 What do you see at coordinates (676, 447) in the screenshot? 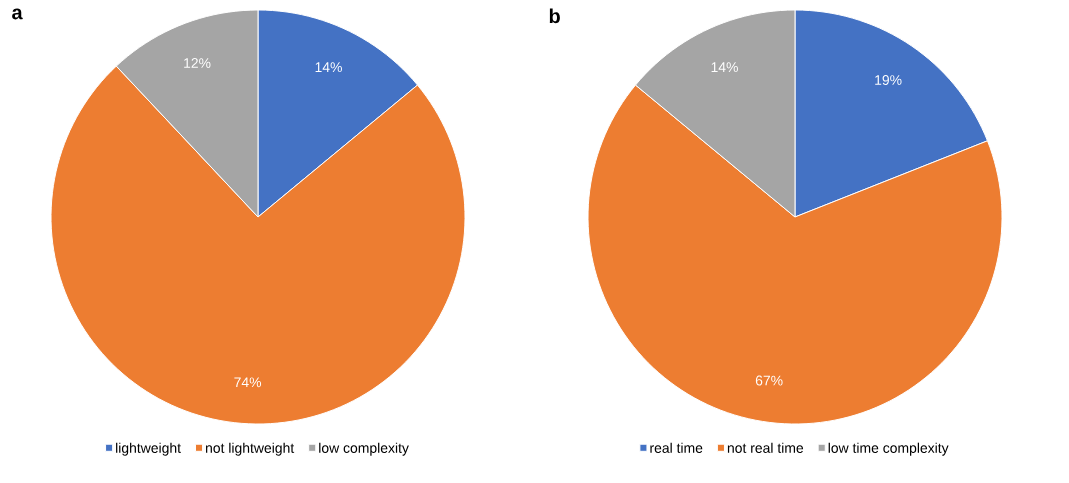
I see `legend-label: real time` at bounding box center [676, 447].